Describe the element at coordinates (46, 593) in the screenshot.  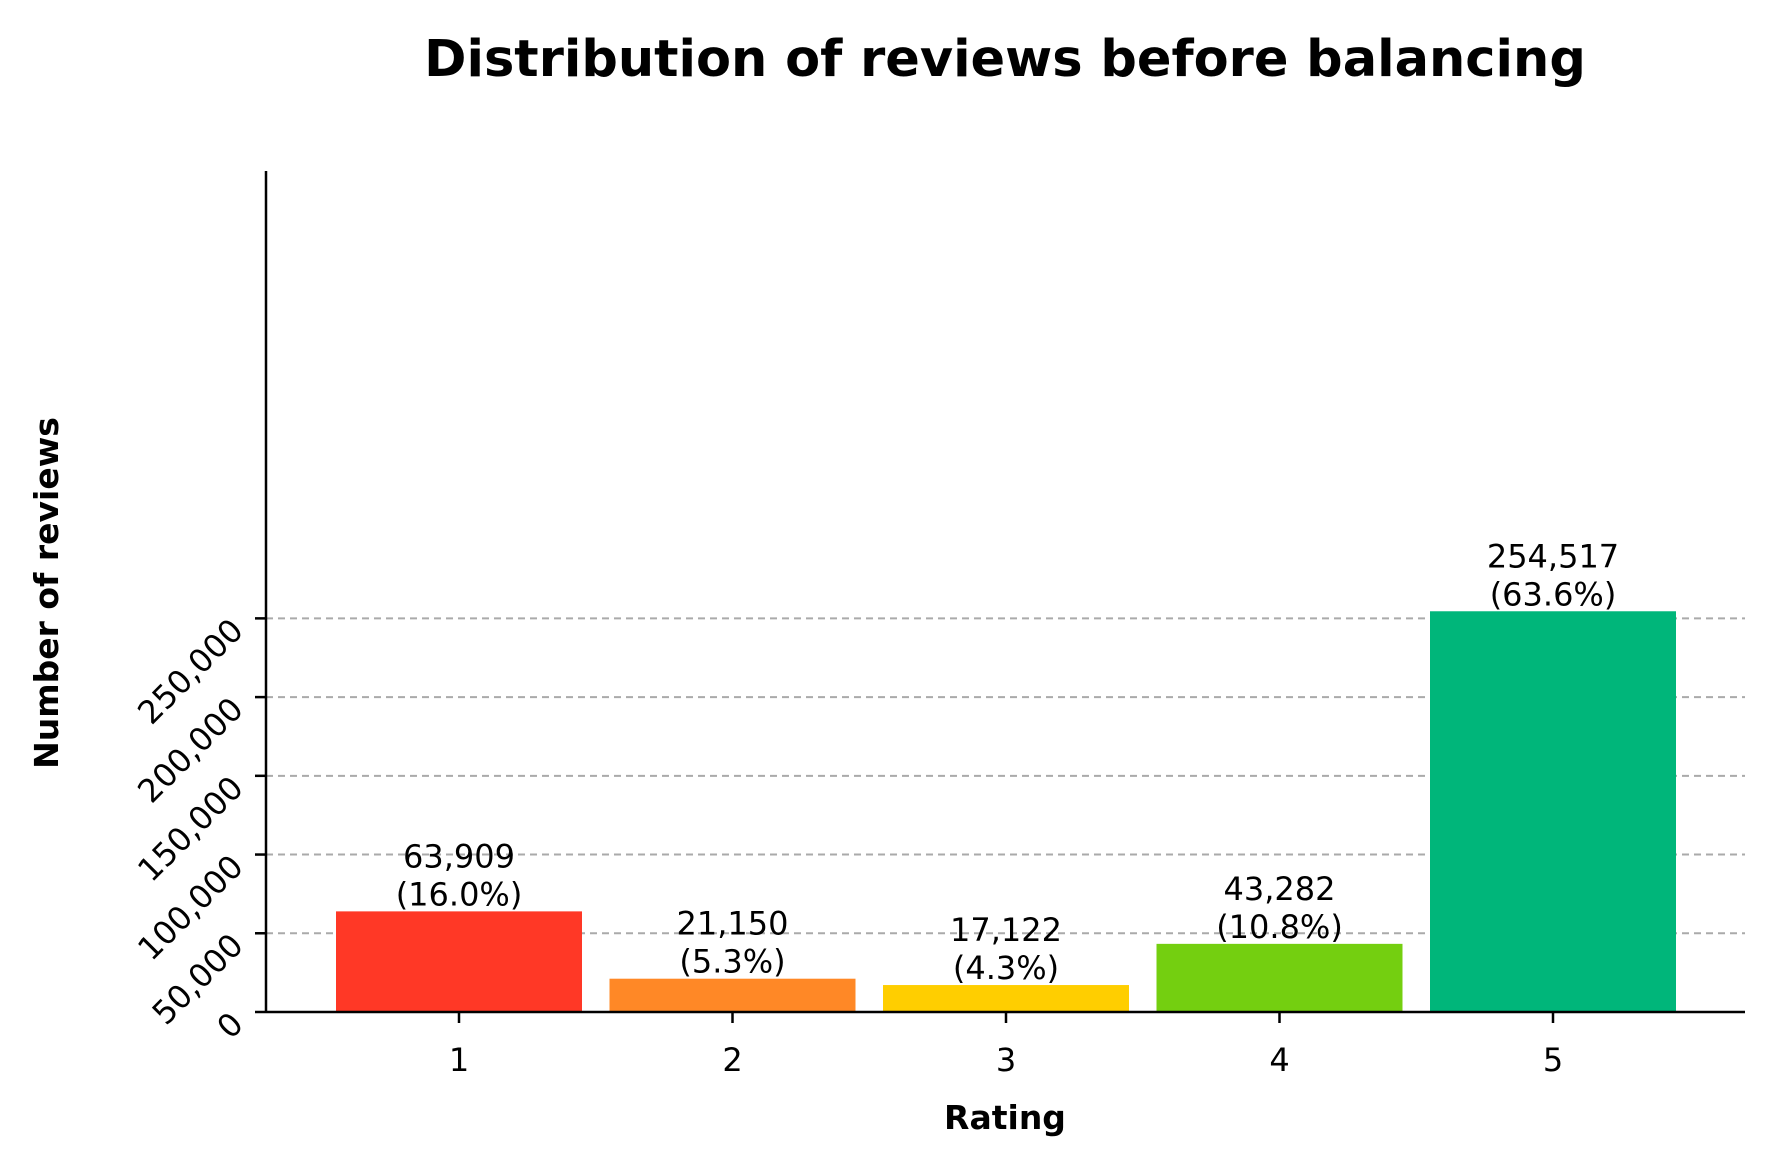
I see `y-axis-label: Number of reviews` at that location.